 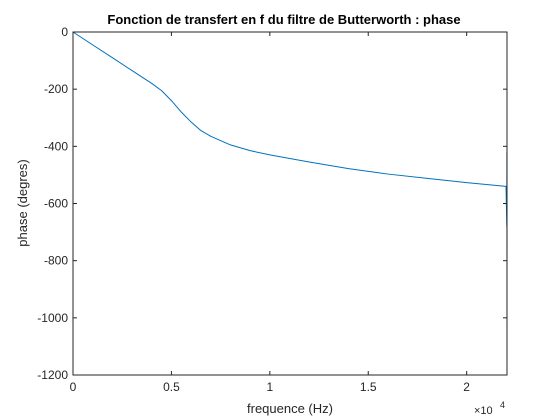 What do you see at coordinates (22, 202) in the screenshot?
I see `y-axis-label: phase (degres)` at bounding box center [22, 202].